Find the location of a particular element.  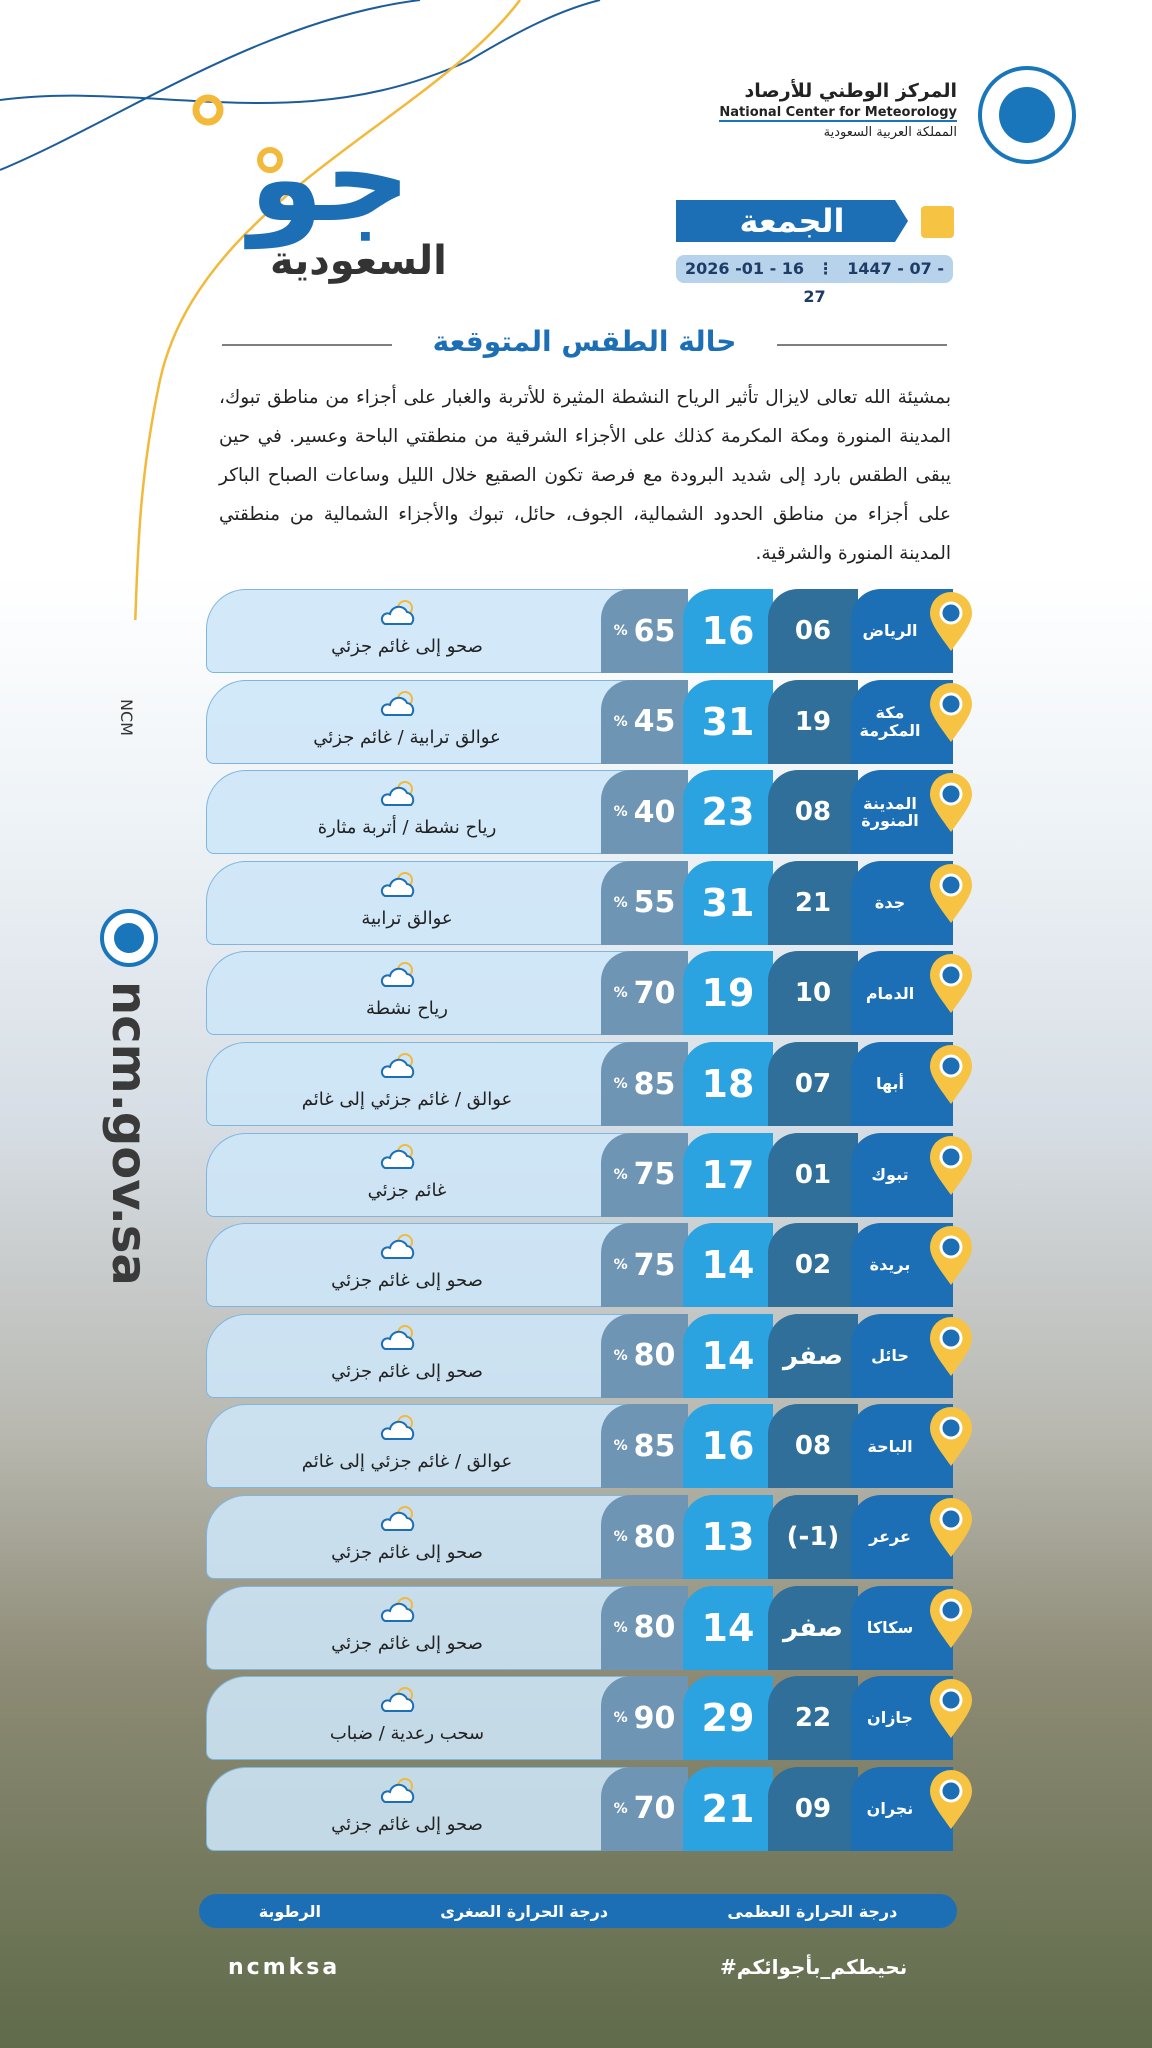

condition-cell: عوالق ترابية / غائم جزئي is located at coordinates (426, 721).